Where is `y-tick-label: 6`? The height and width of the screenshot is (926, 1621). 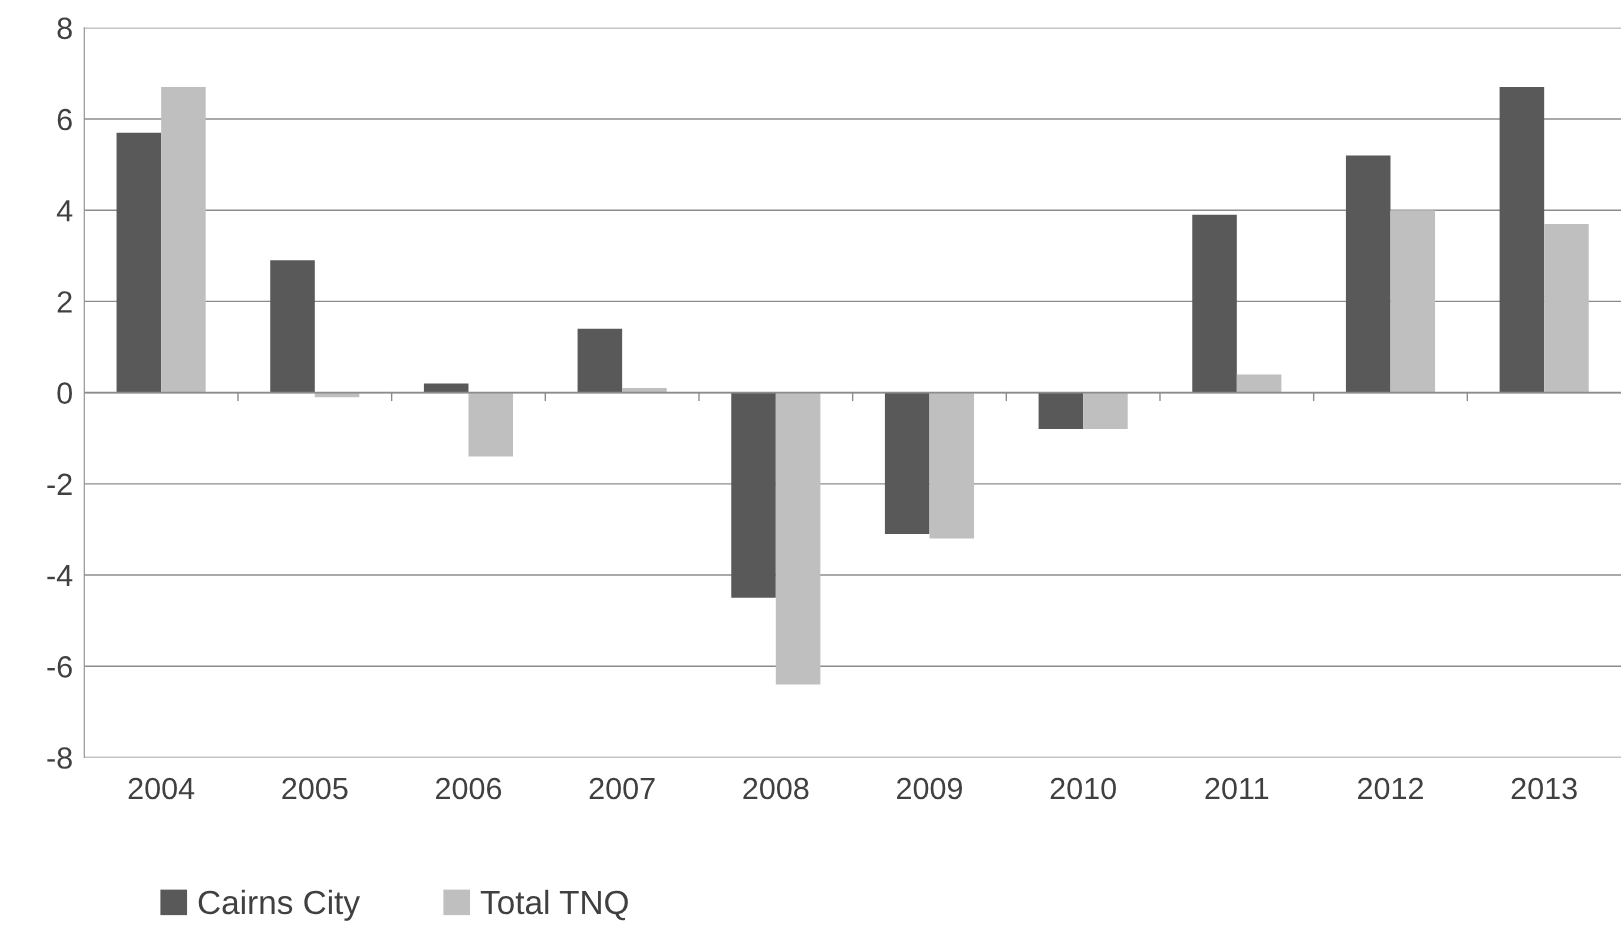
y-tick-label: 6 is located at coordinates (64, 119).